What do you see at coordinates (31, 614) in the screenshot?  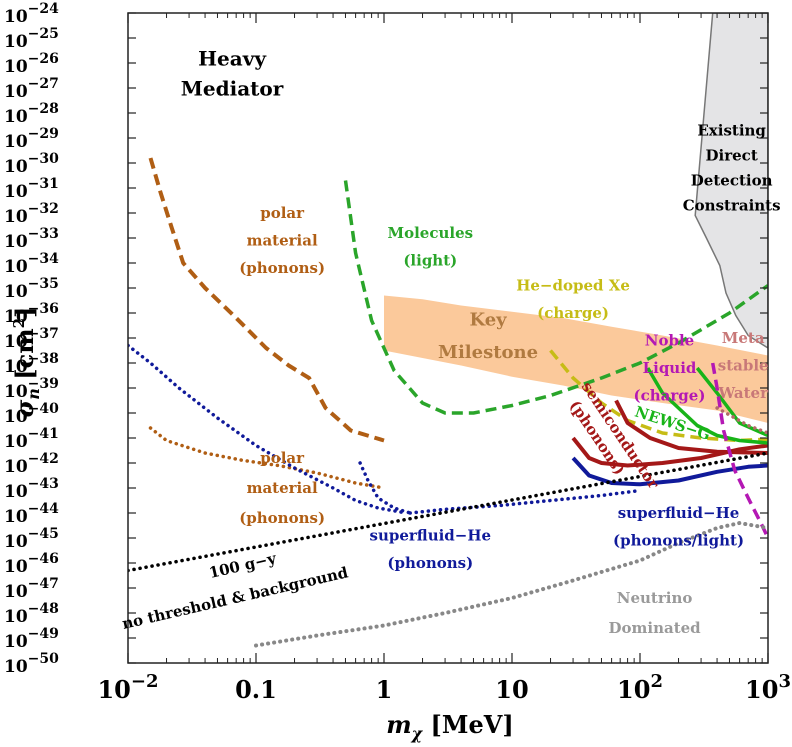 I see `y-tick-label: 10−48` at bounding box center [31, 614].